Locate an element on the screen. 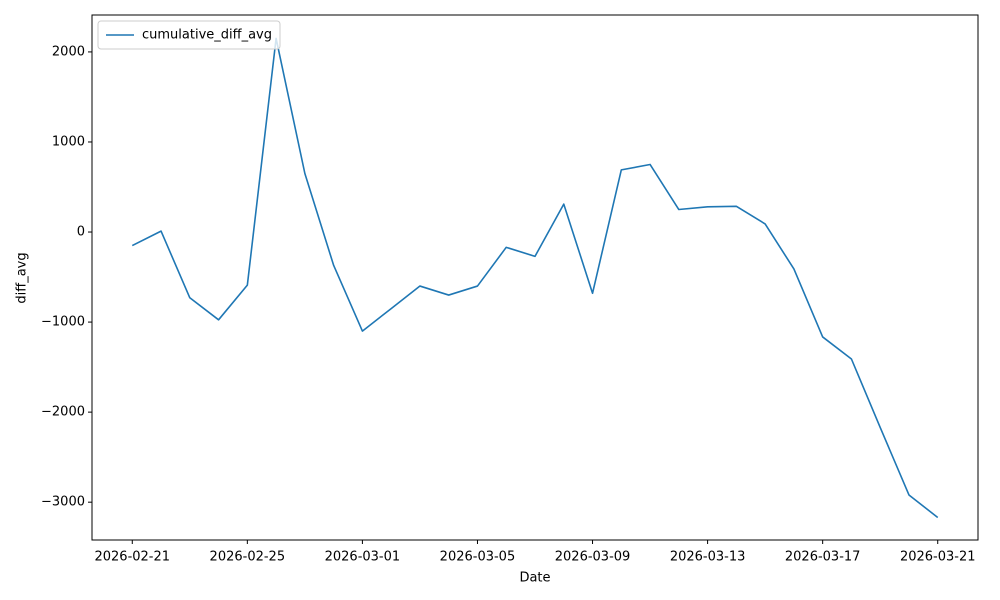  y-tick-label: 1000 is located at coordinates (68, 141).